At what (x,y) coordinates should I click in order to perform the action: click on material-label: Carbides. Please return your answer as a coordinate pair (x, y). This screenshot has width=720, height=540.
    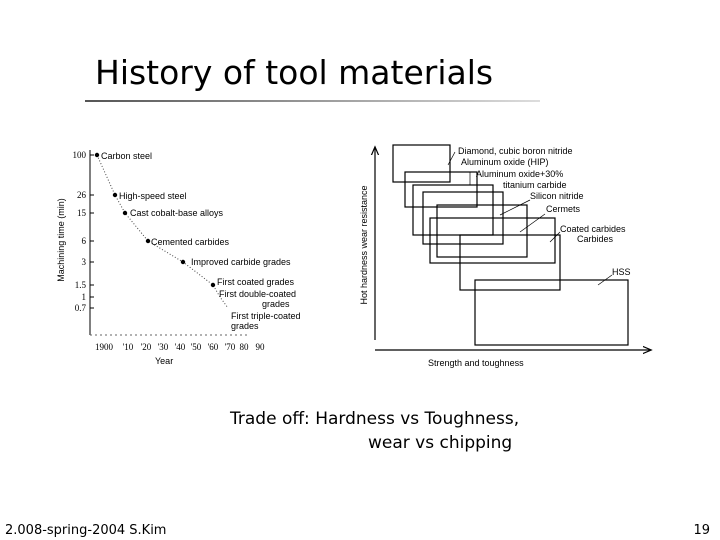
    Looking at the image, I should click on (595, 239).